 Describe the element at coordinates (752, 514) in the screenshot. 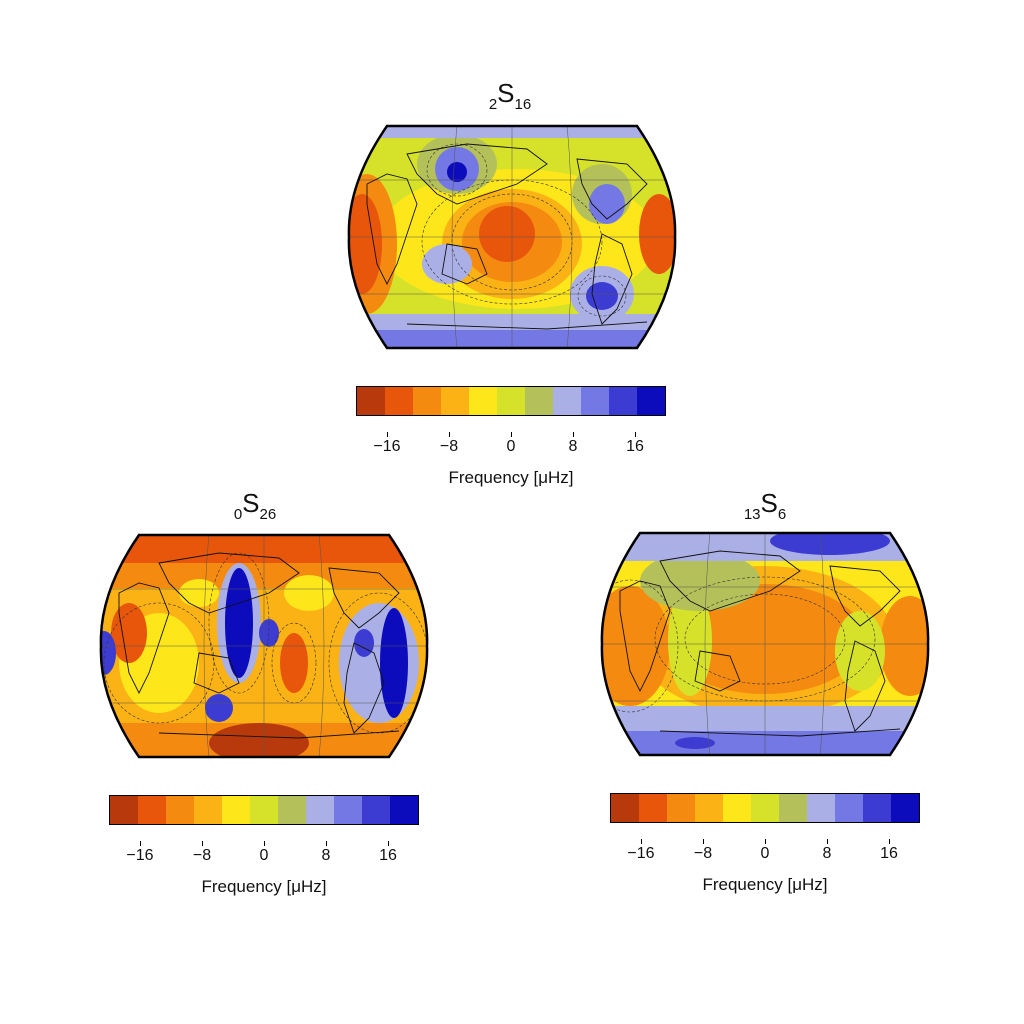

I see `title-index-n: 13` at that location.